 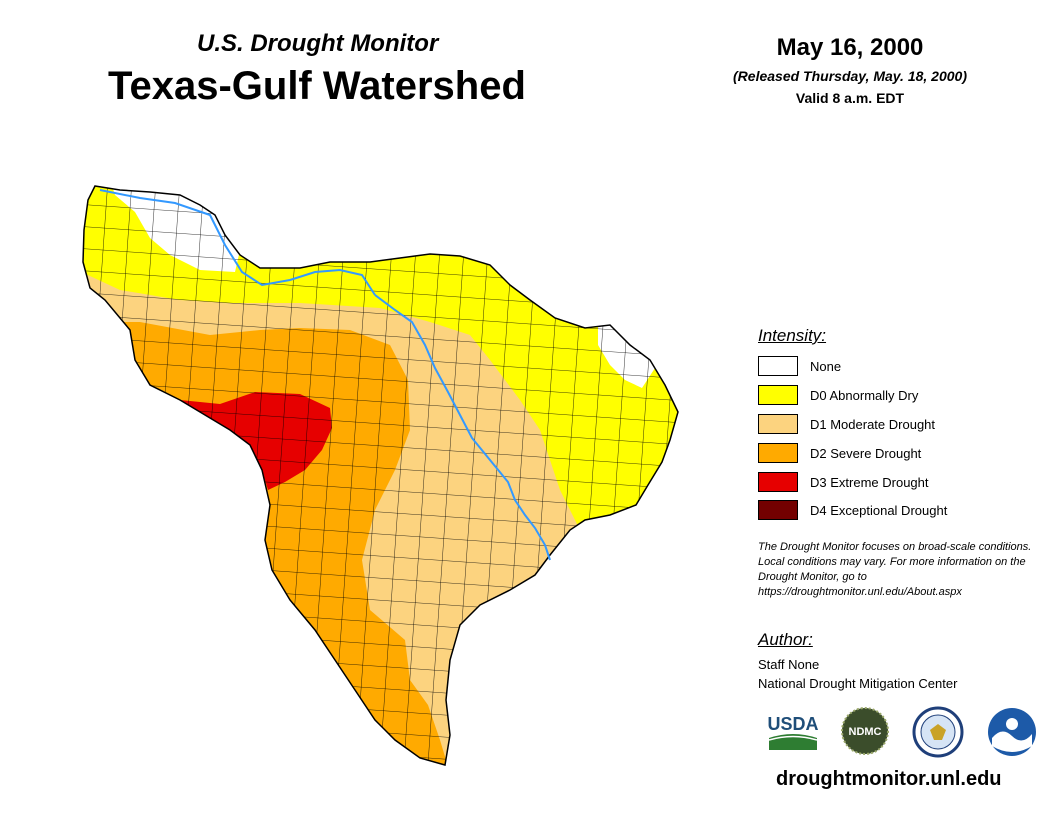 I want to click on red-river, so click(x=237, y=242).